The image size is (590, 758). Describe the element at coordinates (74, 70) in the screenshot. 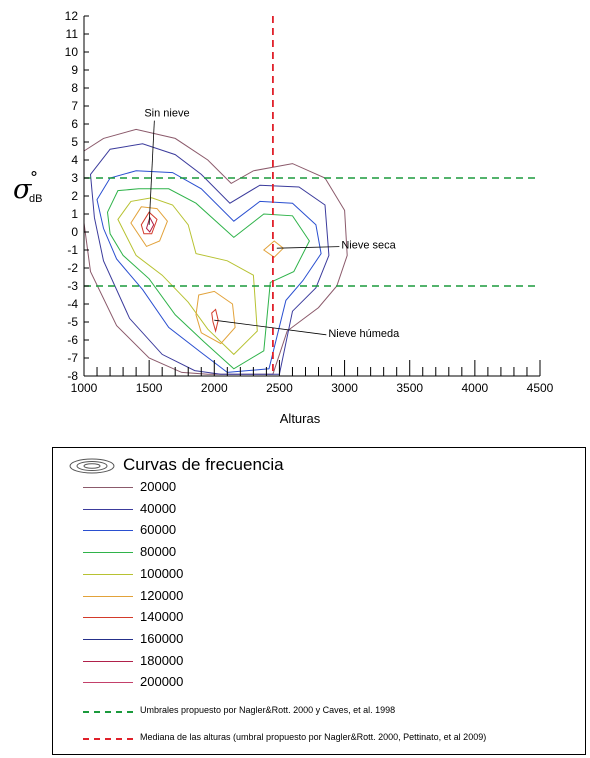

I see `y-tick-label-3: 9` at that location.